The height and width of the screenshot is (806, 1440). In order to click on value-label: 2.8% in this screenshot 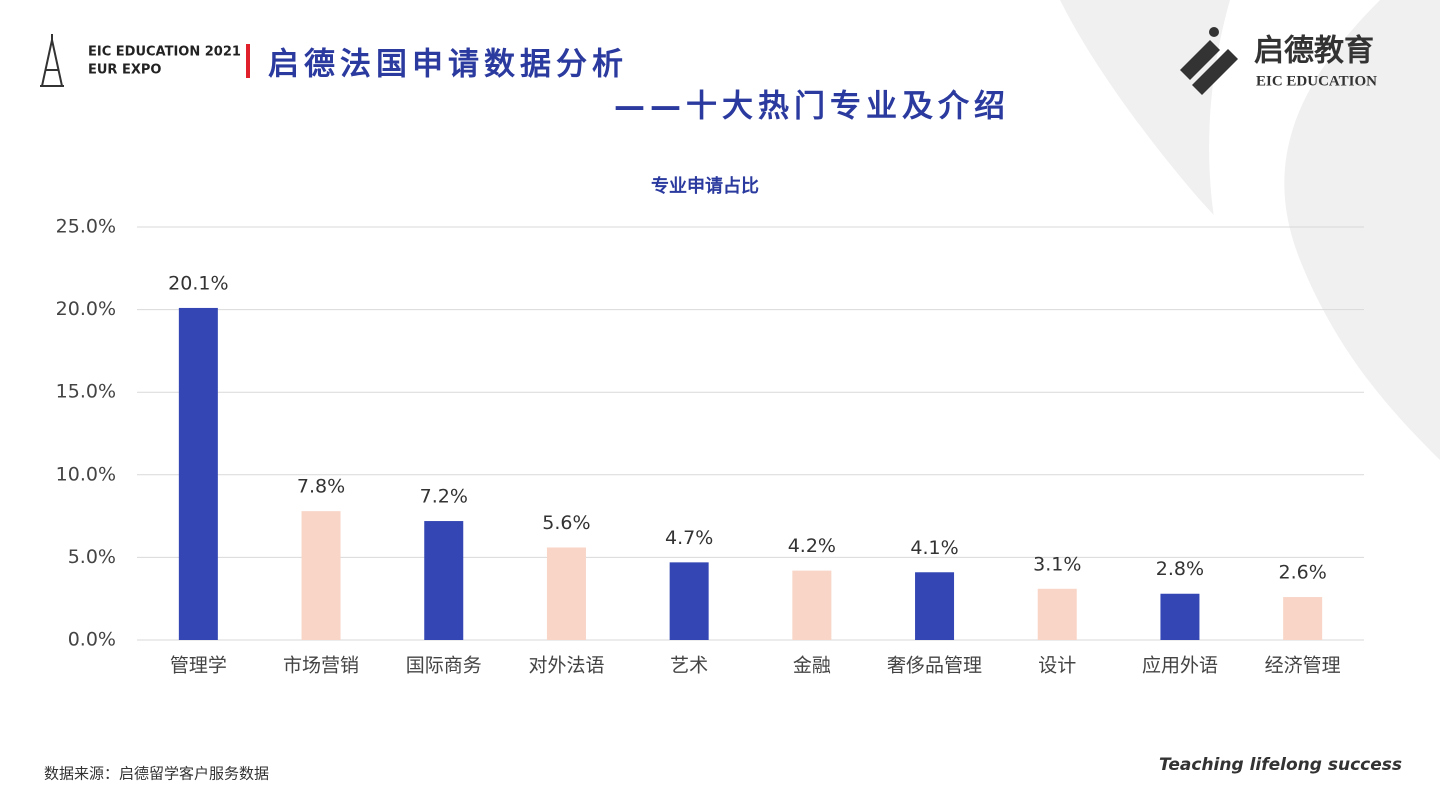, I will do `click(1180, 569)`.